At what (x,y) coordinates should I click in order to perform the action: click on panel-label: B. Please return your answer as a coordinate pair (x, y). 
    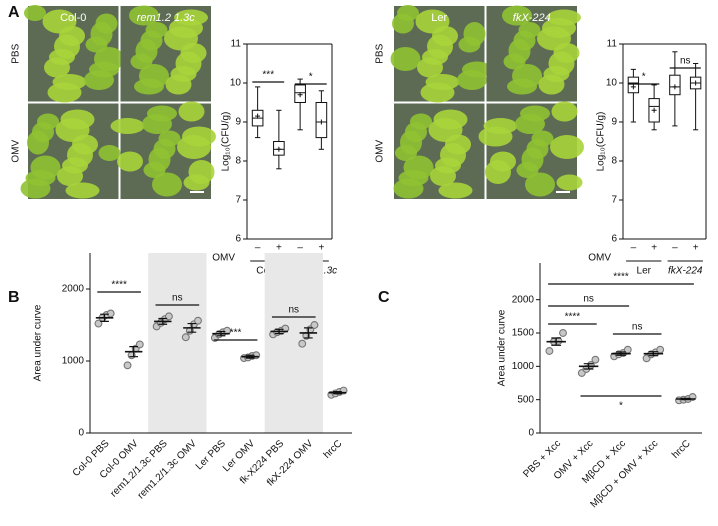
    Looking at the image, I should click on (14, 297).